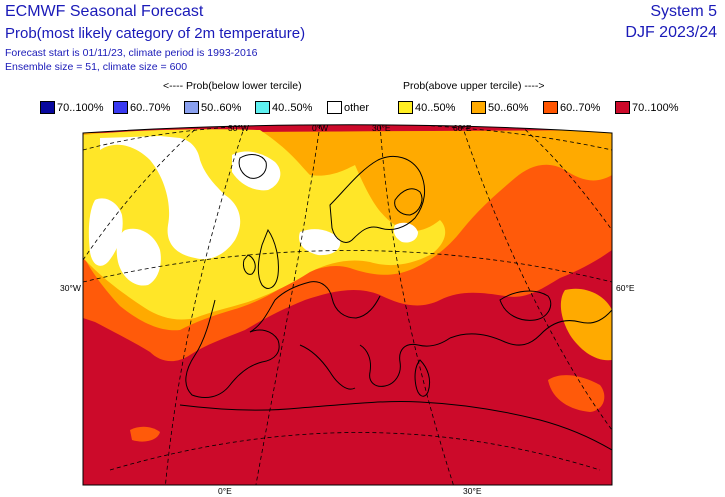  What do you see at coordinates (232, 86) in the screenshot?
I see `legend-below-heading: <---- Prob(below lower tercile)` at bounding box center [232, 86].